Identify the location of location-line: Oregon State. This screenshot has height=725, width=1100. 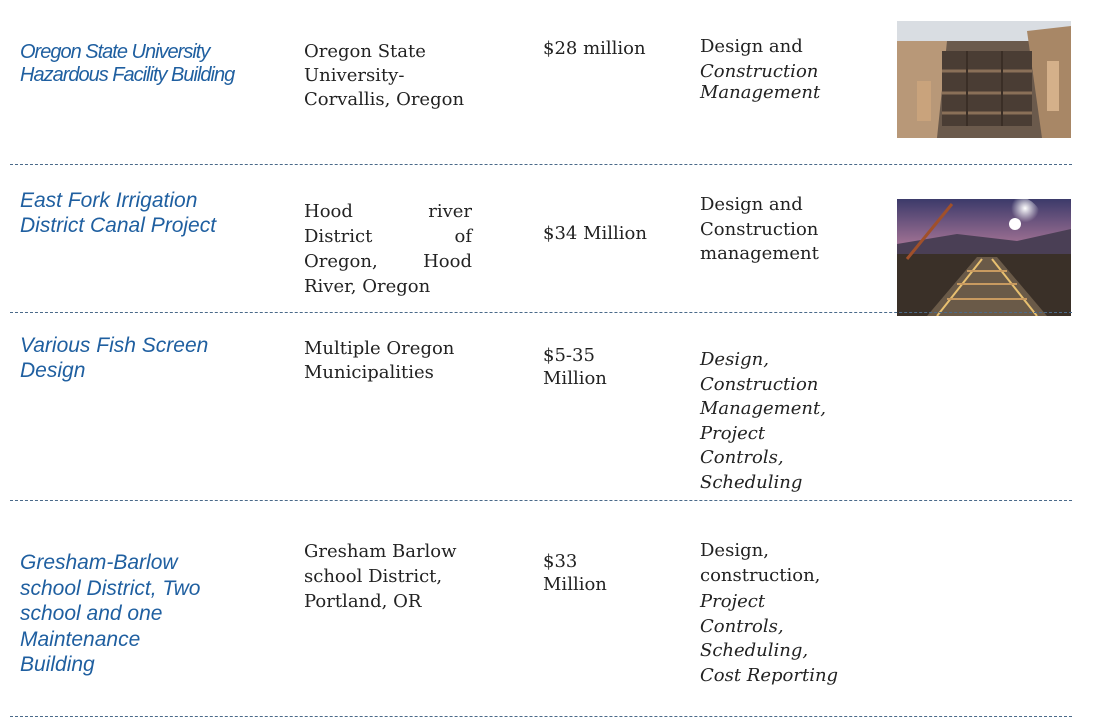
(365, 51).